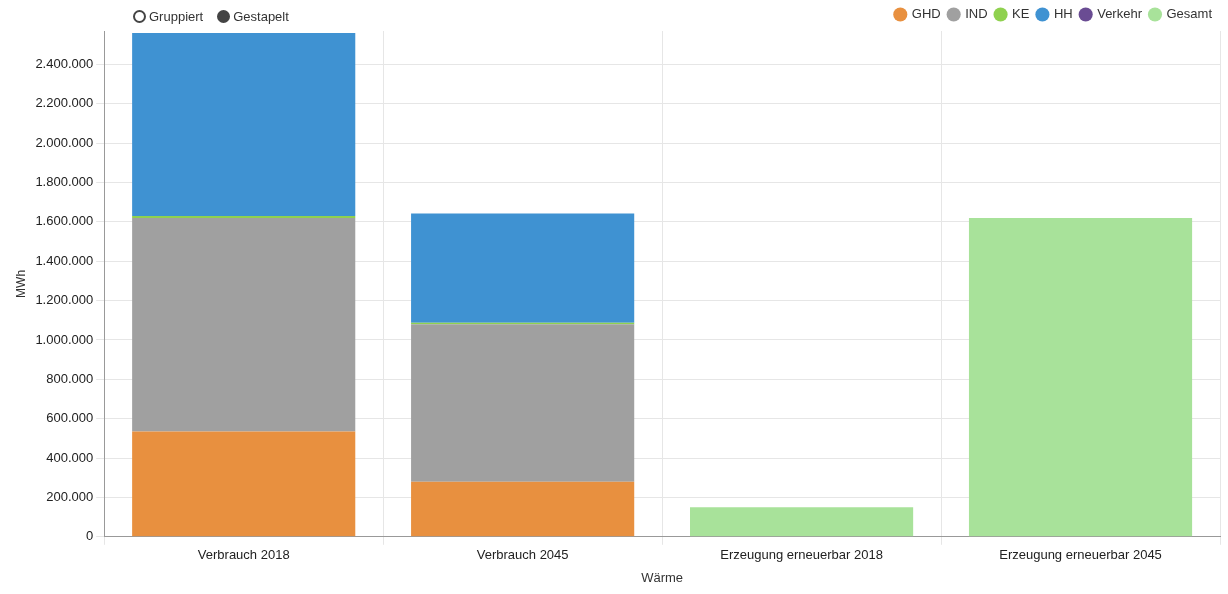 The image size is (1228, 594). What do you see at coordinates (1120, 14) in the screenshot?
I see `legend-label: Verkehr` at bounding box center [1120, 14].